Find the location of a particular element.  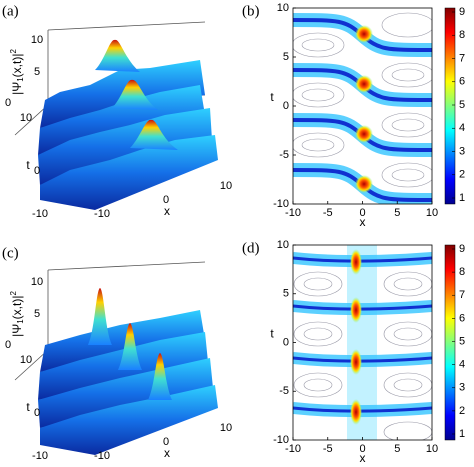

density-d is located at coordinates (362, 342).